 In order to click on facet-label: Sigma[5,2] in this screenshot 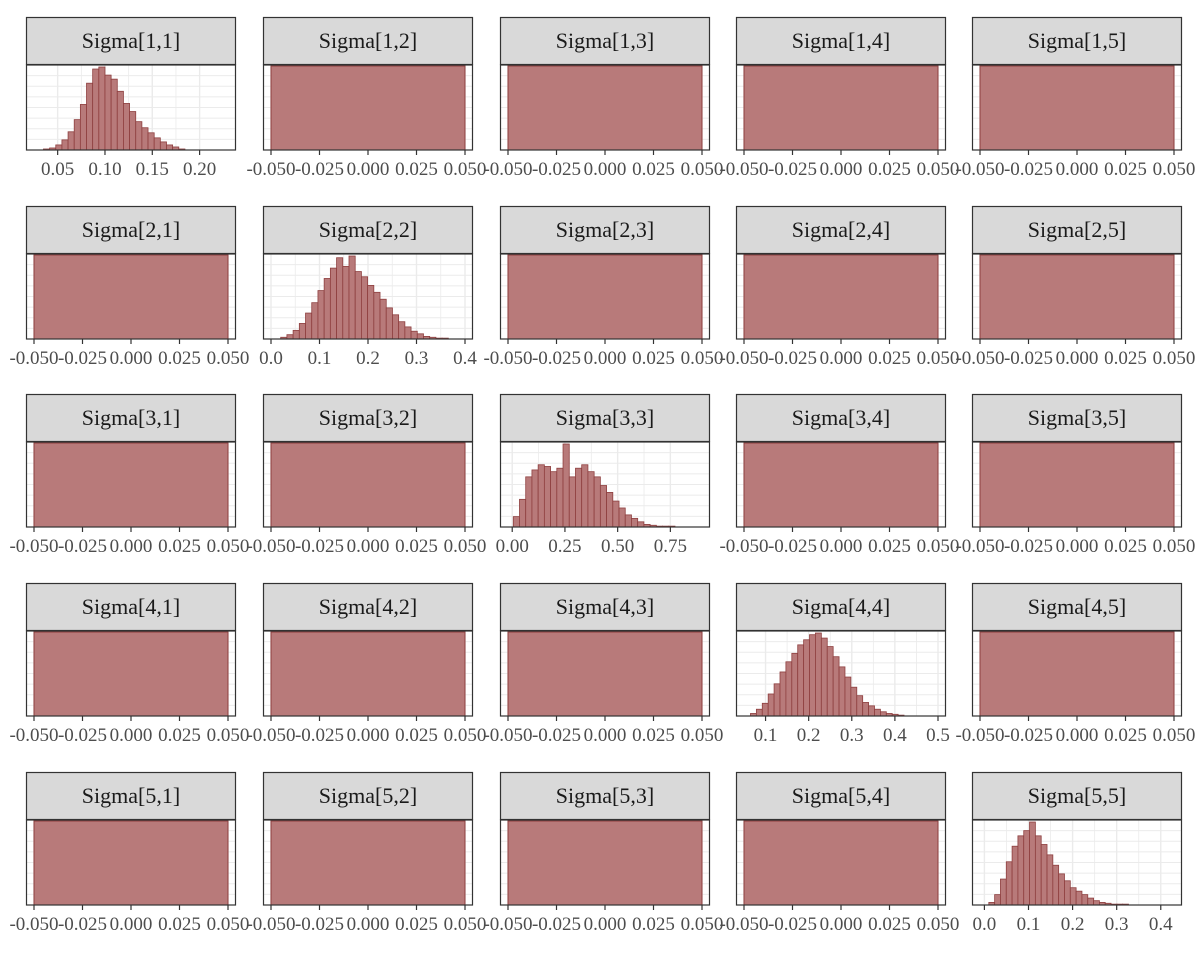, I will do `click(368, 795)`.